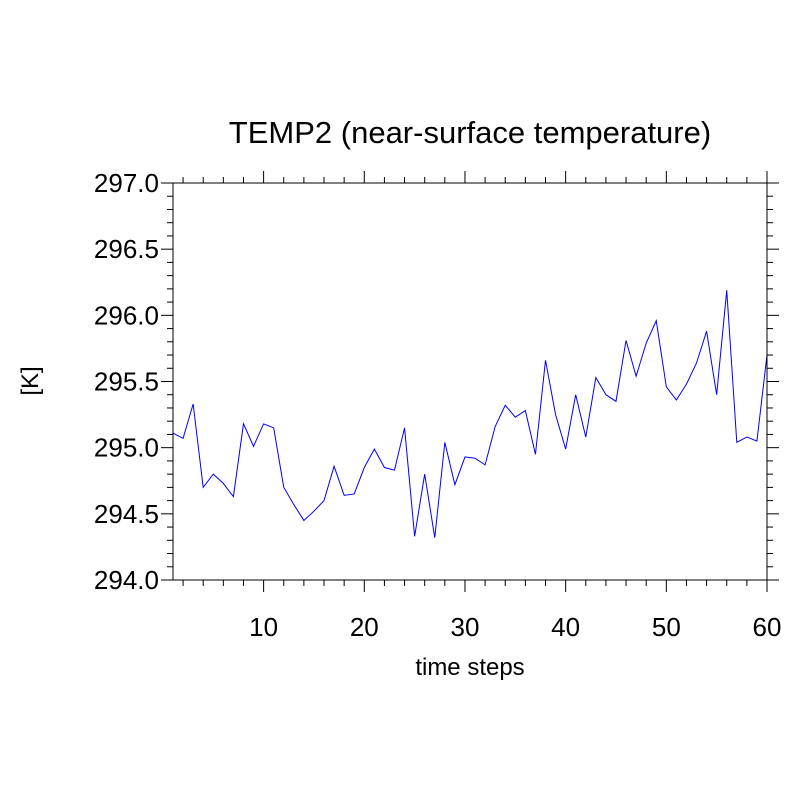 The image size is (800, 800). I want to click on y-tick-labels: 294.0 294.5 295.0 295.5 296.0 296.5 297.0, so click(126, 381).